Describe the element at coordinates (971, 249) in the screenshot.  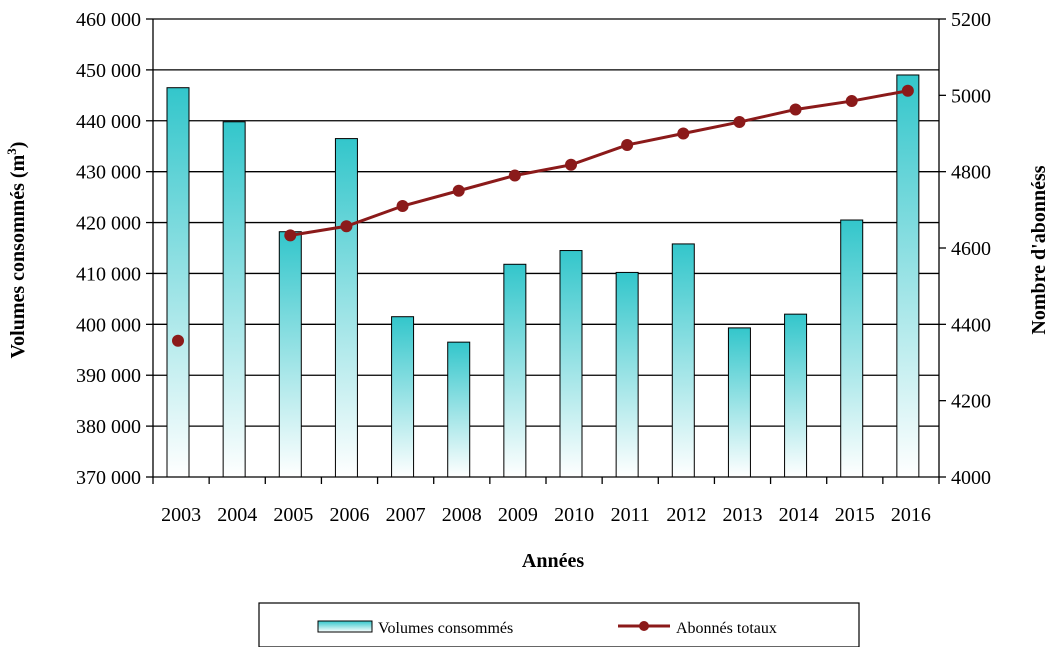
I see `y-right-tick-label: 4600` at that location.